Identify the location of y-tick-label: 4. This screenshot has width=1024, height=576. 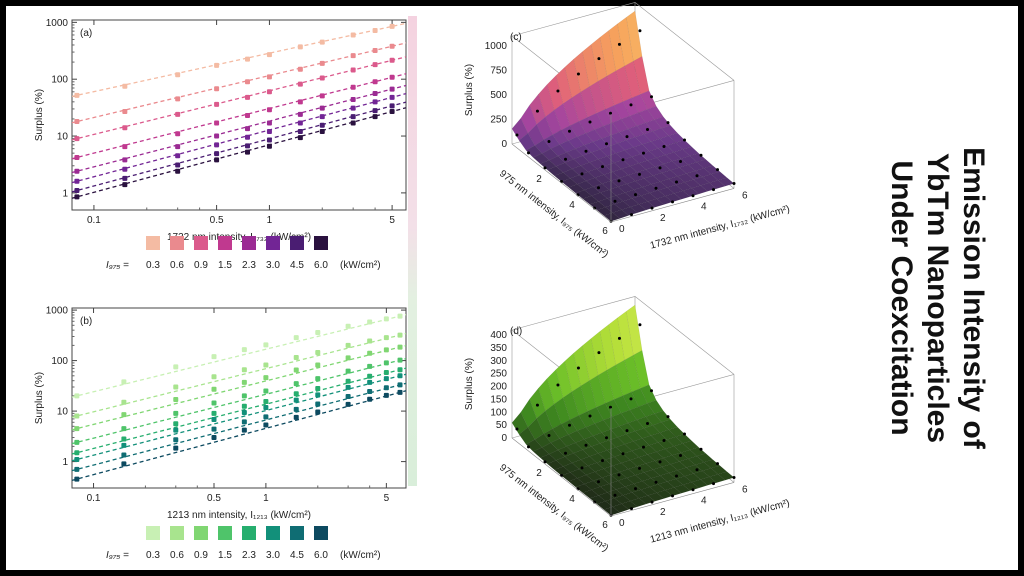
(704, 501).